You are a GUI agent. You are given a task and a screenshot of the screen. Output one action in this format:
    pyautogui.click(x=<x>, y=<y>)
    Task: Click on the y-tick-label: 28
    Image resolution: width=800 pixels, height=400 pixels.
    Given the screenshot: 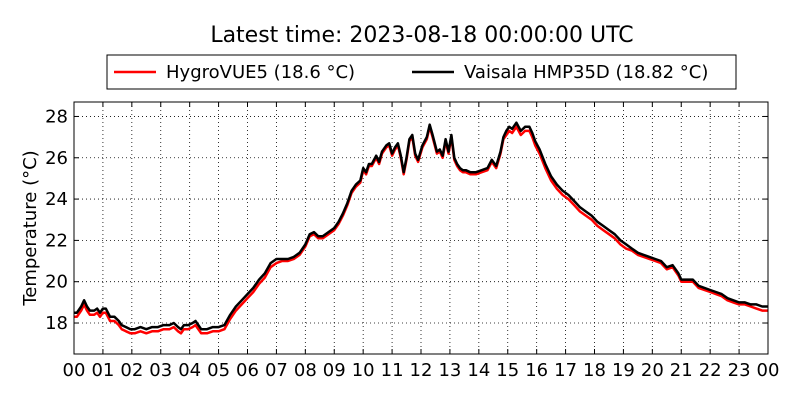 What is the action you would take?
    pyautogui.click(x=56, y=116)
    